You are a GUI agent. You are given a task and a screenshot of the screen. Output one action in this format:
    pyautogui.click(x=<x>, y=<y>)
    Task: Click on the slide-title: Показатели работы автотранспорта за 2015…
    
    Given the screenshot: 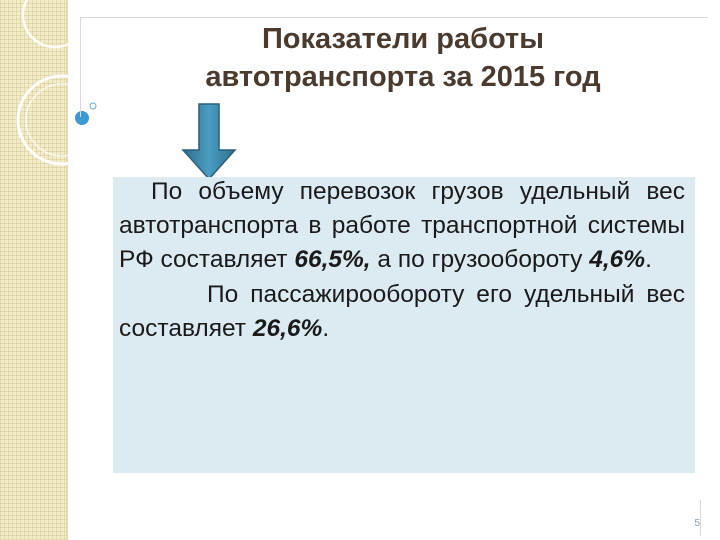 What is the action you would take?
    pyautogui.click(x=403, y=58)
    